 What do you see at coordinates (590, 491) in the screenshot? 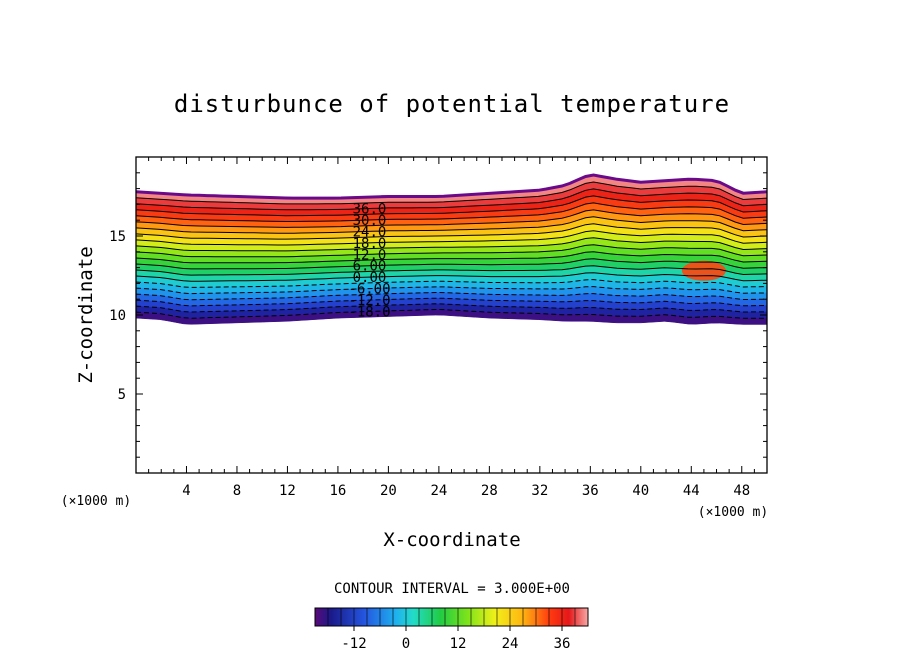
I see `x-tick-label: 36` at bounding box center [590, 491].